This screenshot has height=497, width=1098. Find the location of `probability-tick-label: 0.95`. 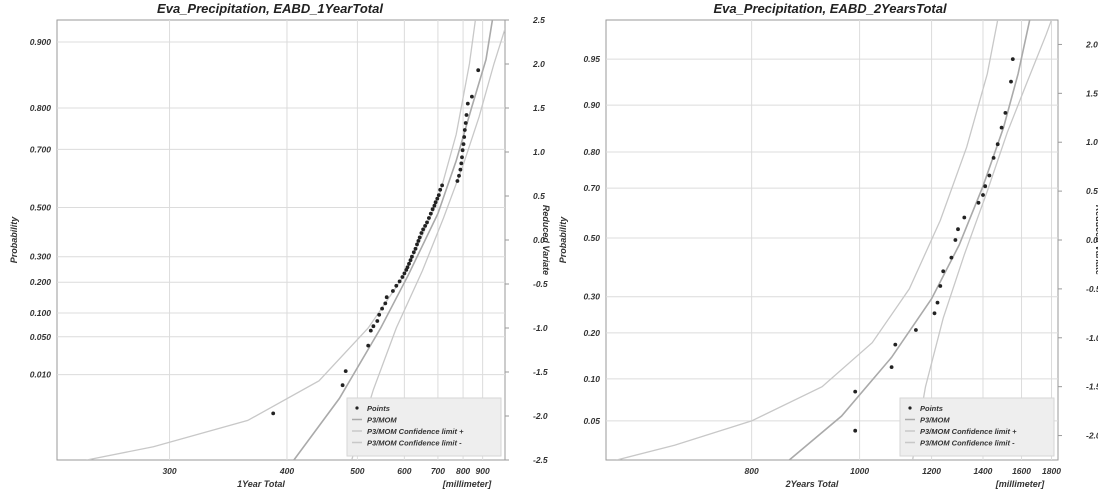

probability-tick-label: 0.95 is located at coordinates (591, 59).